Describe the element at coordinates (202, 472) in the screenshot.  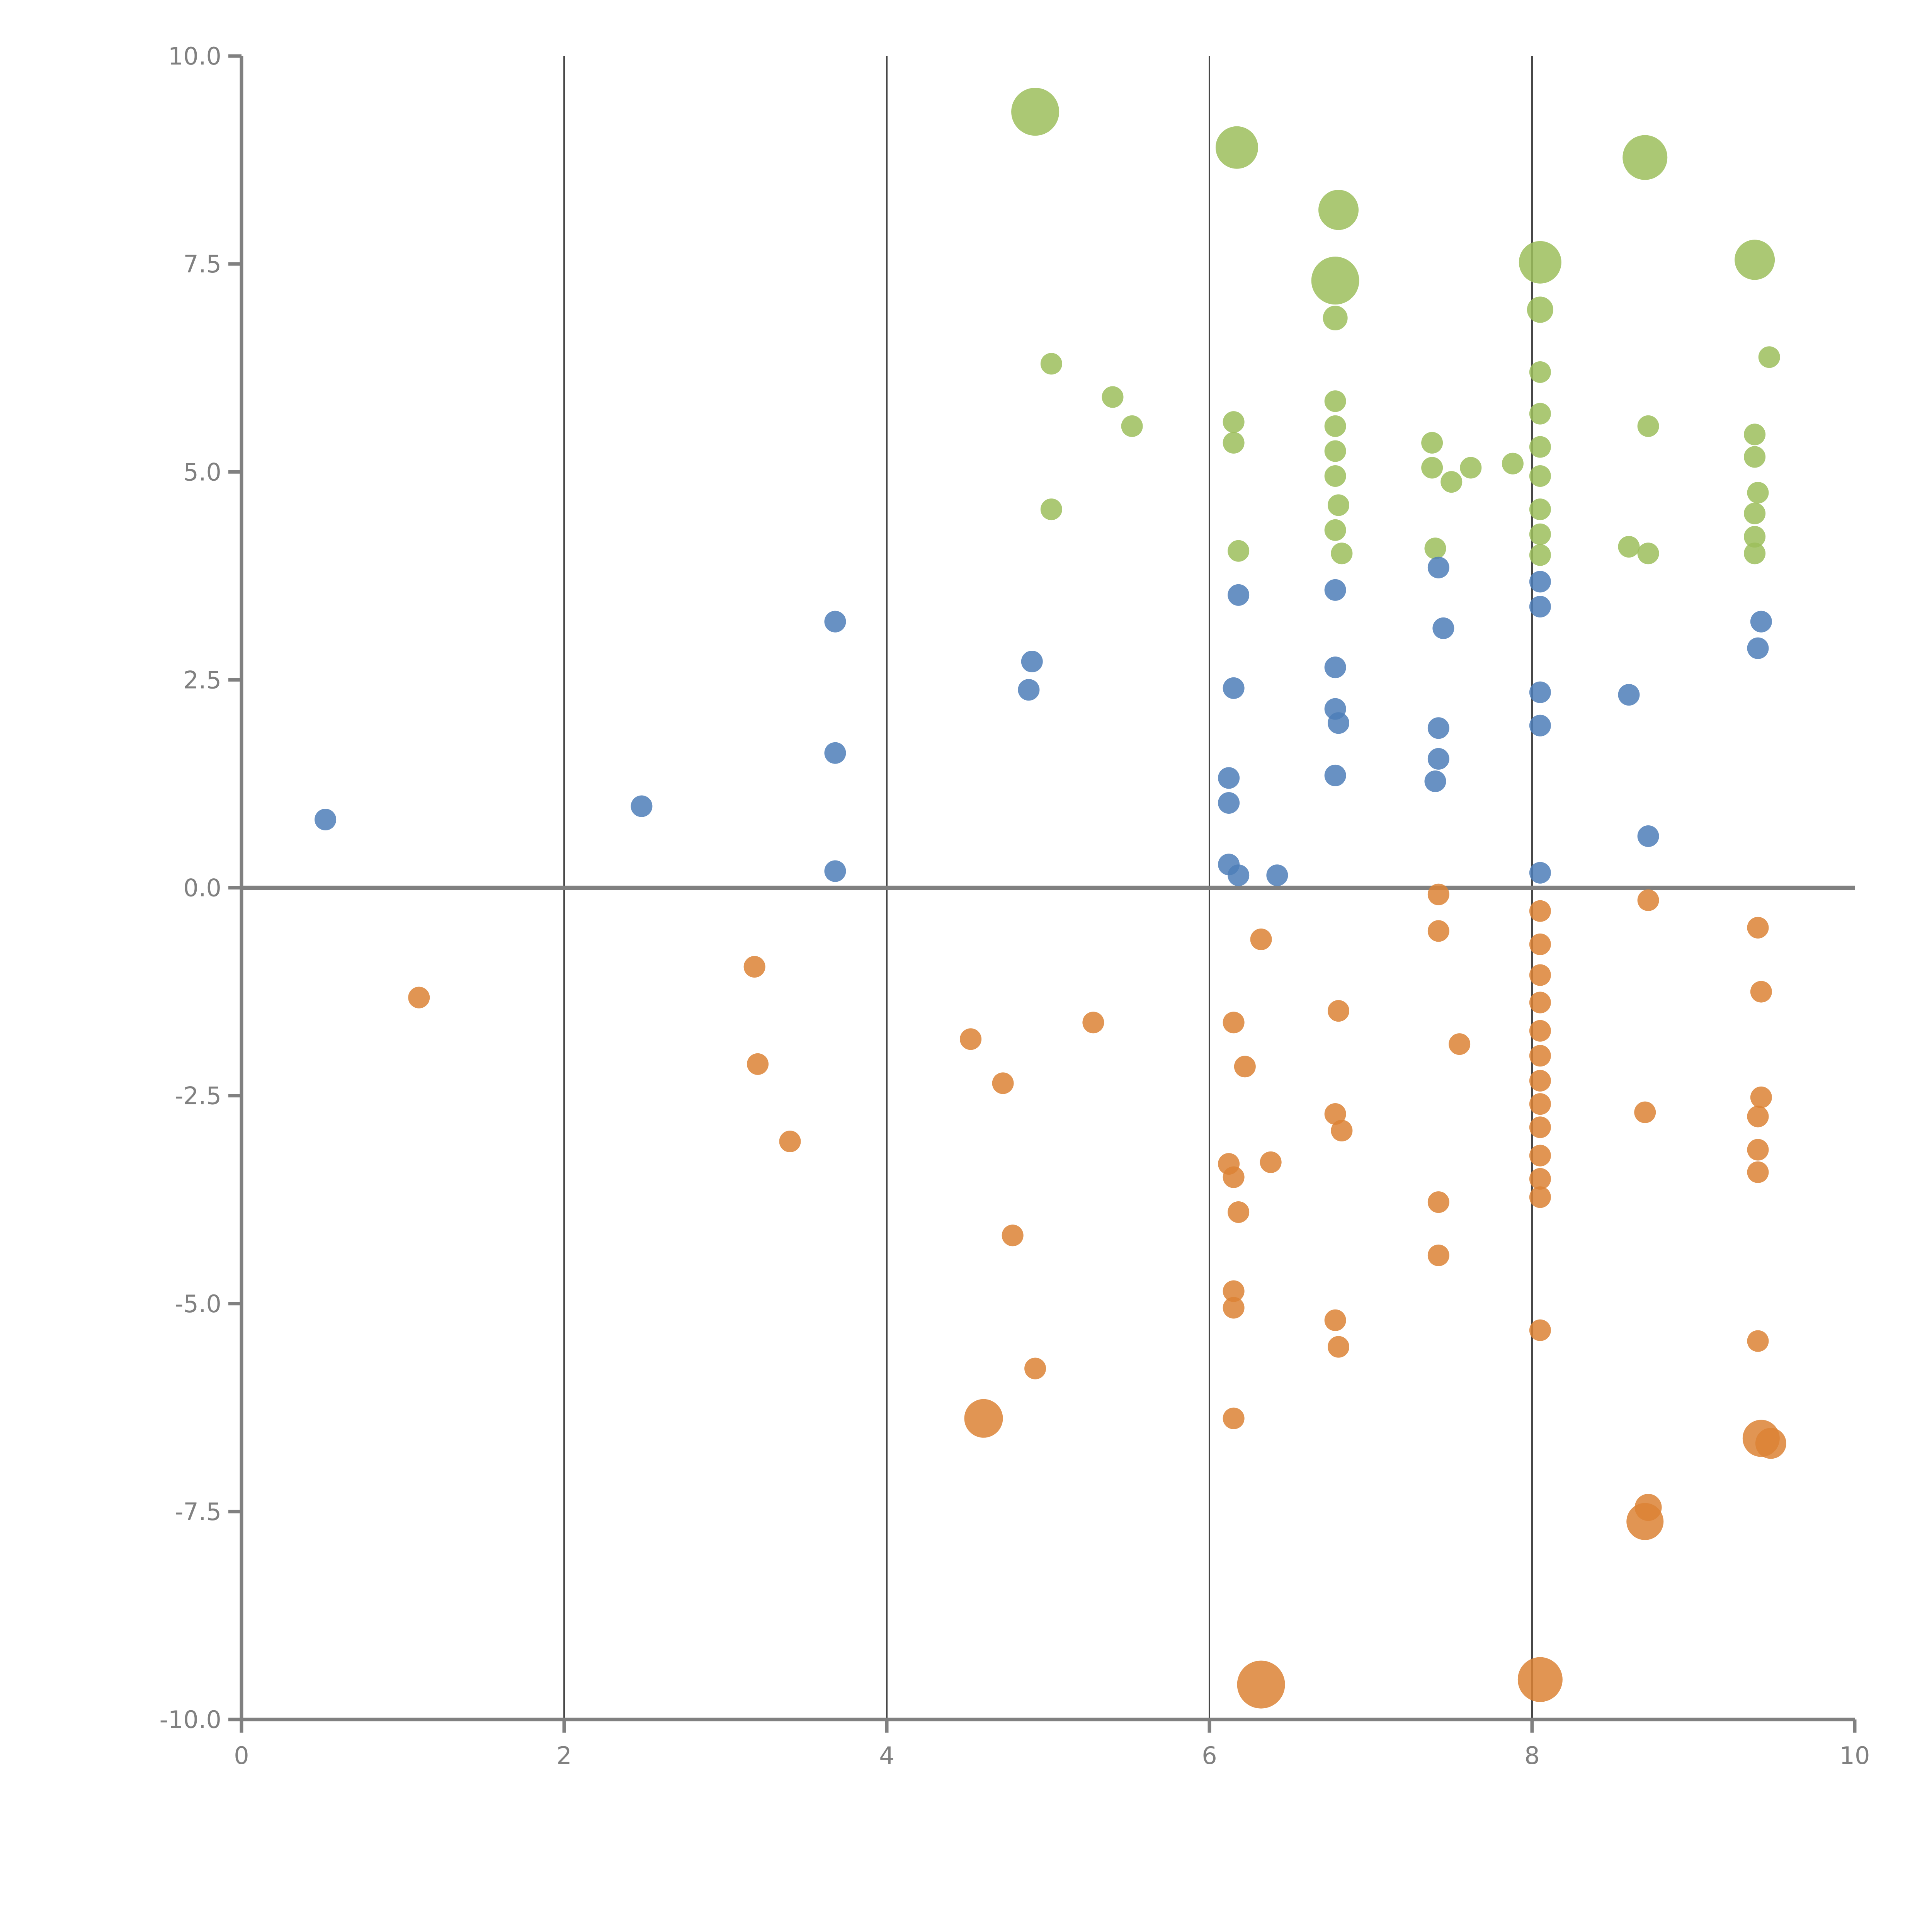
I see `y-tick-label: 5.0` at that location.